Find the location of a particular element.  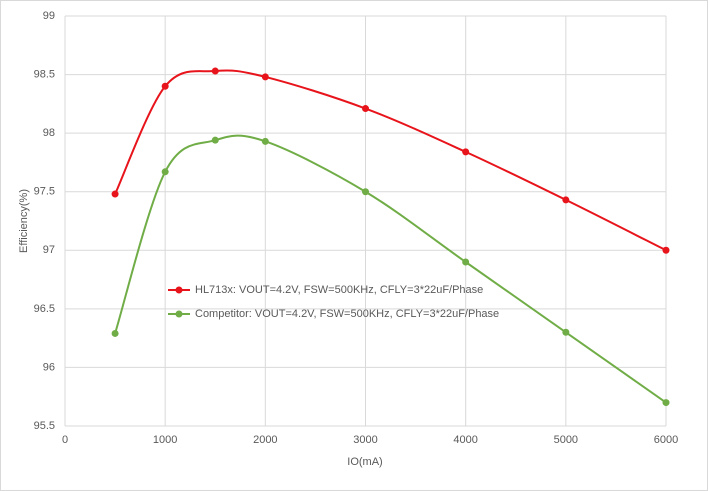

x-tick-label: 3000 is located at coordinates (365, 440).